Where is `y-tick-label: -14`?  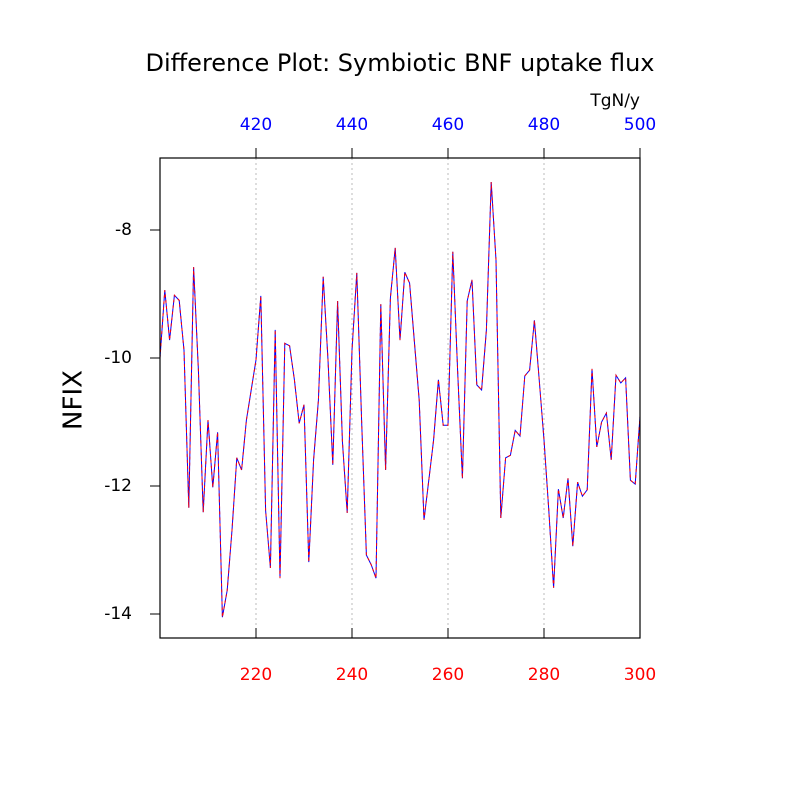 y-tick-label: -14 is located at coordinates (118, 614).